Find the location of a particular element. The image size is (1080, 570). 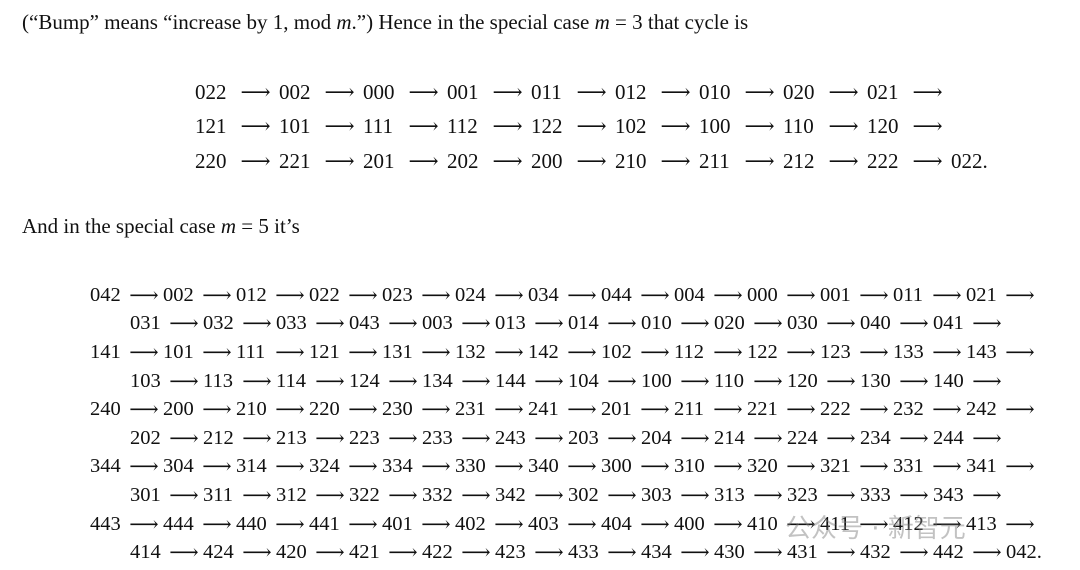

math-variable: m is located at coordinates (228, 226).